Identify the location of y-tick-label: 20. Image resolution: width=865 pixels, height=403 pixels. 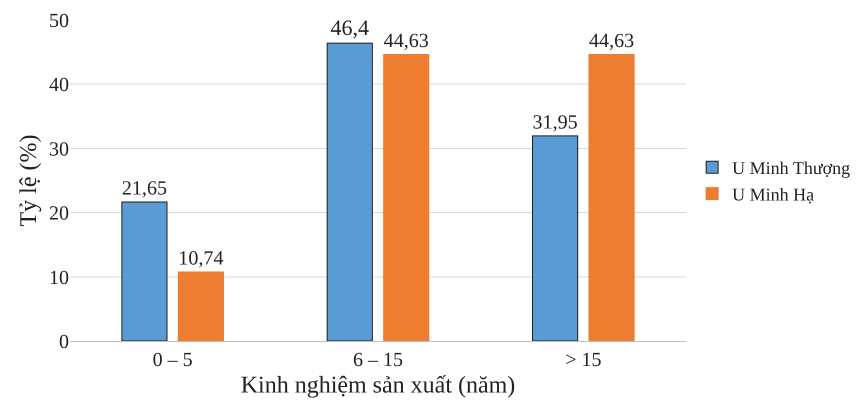
(59, 213).